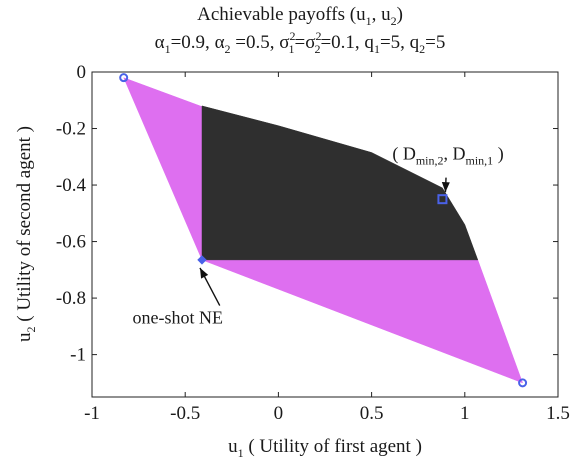  What do you see at coordinates (300, 42) in the screenshot?
I see `chart-title-line2: α1=0.9, α2 =0.5, σ2 1=σ2 2=0.1, q1=5, q2=5` at bounding box center [300, 42].